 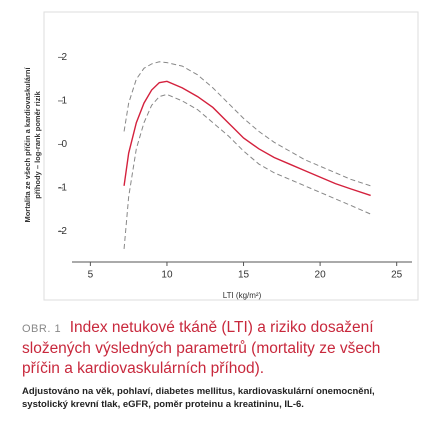 I want to click on x-label: LTI (kg/m²), so click(x=242, y=295).